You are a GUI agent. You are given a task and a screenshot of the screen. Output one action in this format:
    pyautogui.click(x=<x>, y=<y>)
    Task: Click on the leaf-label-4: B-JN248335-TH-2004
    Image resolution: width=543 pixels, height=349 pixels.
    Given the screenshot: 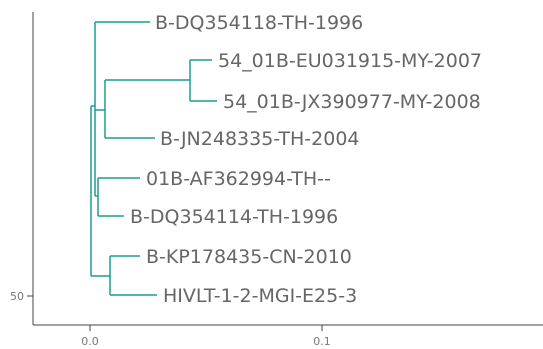 What is the action you would take?
    pyautogui.click(x=260, y=139)
    